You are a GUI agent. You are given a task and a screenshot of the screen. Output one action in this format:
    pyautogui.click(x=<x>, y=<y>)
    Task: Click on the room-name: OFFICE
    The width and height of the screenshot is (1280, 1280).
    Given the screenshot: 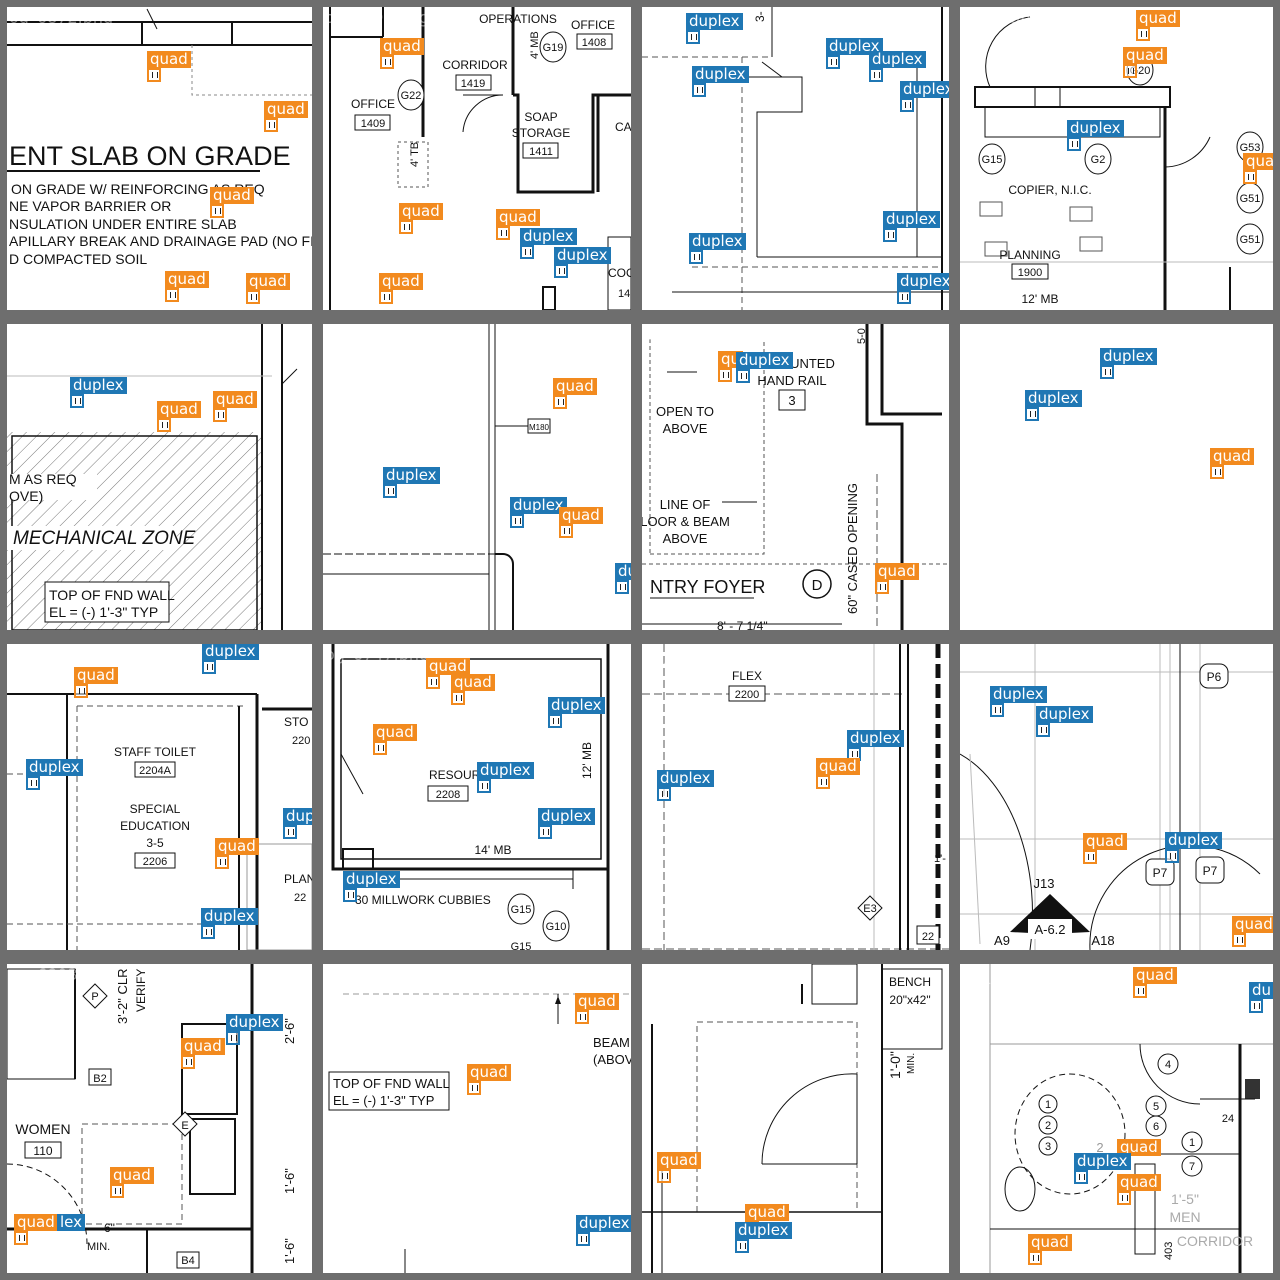 What is the action you would take?
    pyautogui.click(x=593, y=25)
    